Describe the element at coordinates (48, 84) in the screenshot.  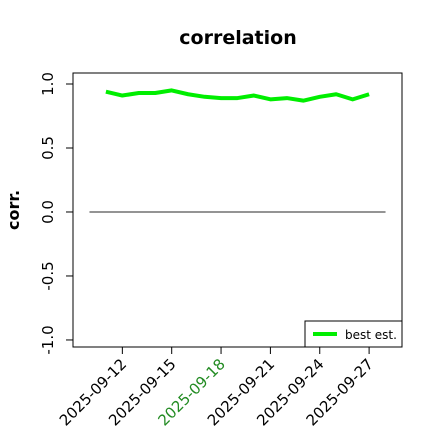
I see `y-tick-label: 1.0` at that location.